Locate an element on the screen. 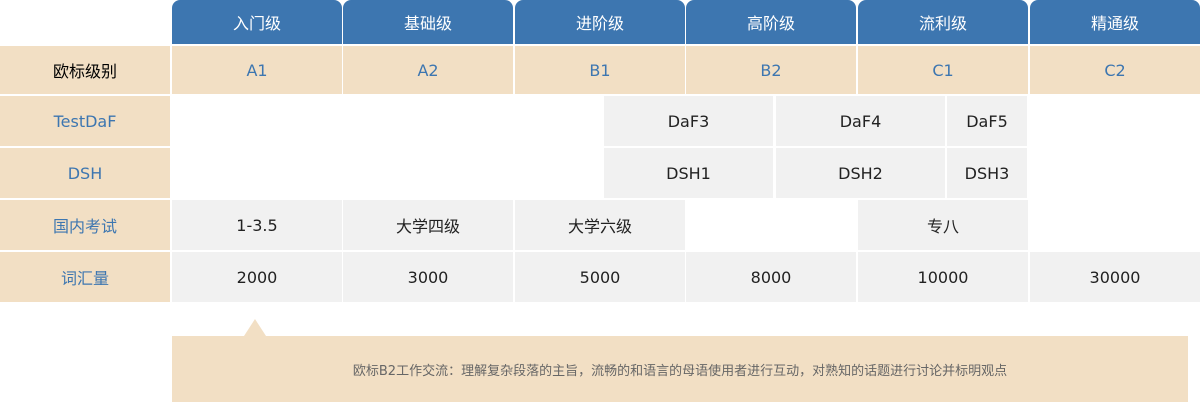  row-label-vocab: 词汇量 is located at coordinates (85, 277).